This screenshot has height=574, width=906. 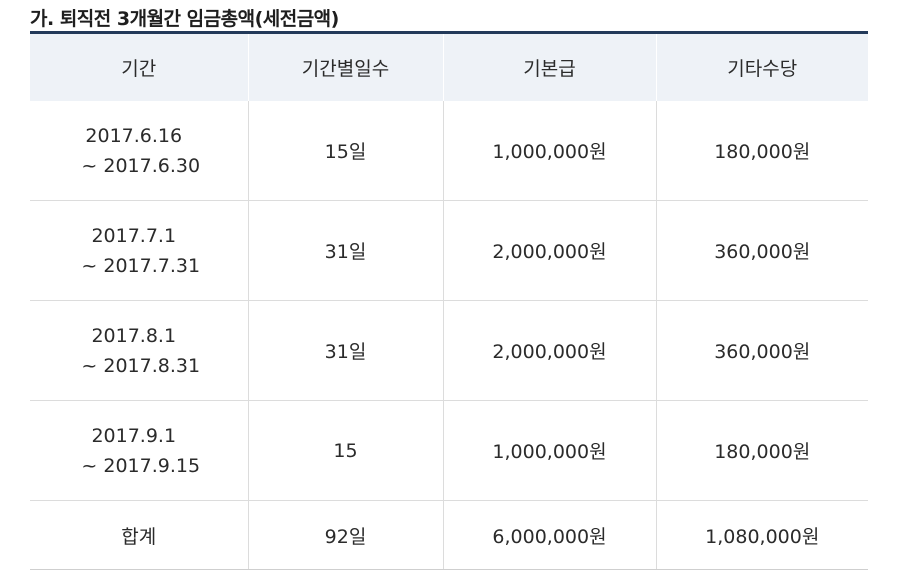 I want to click on days-cell: 15, so click(x=345, y=450).